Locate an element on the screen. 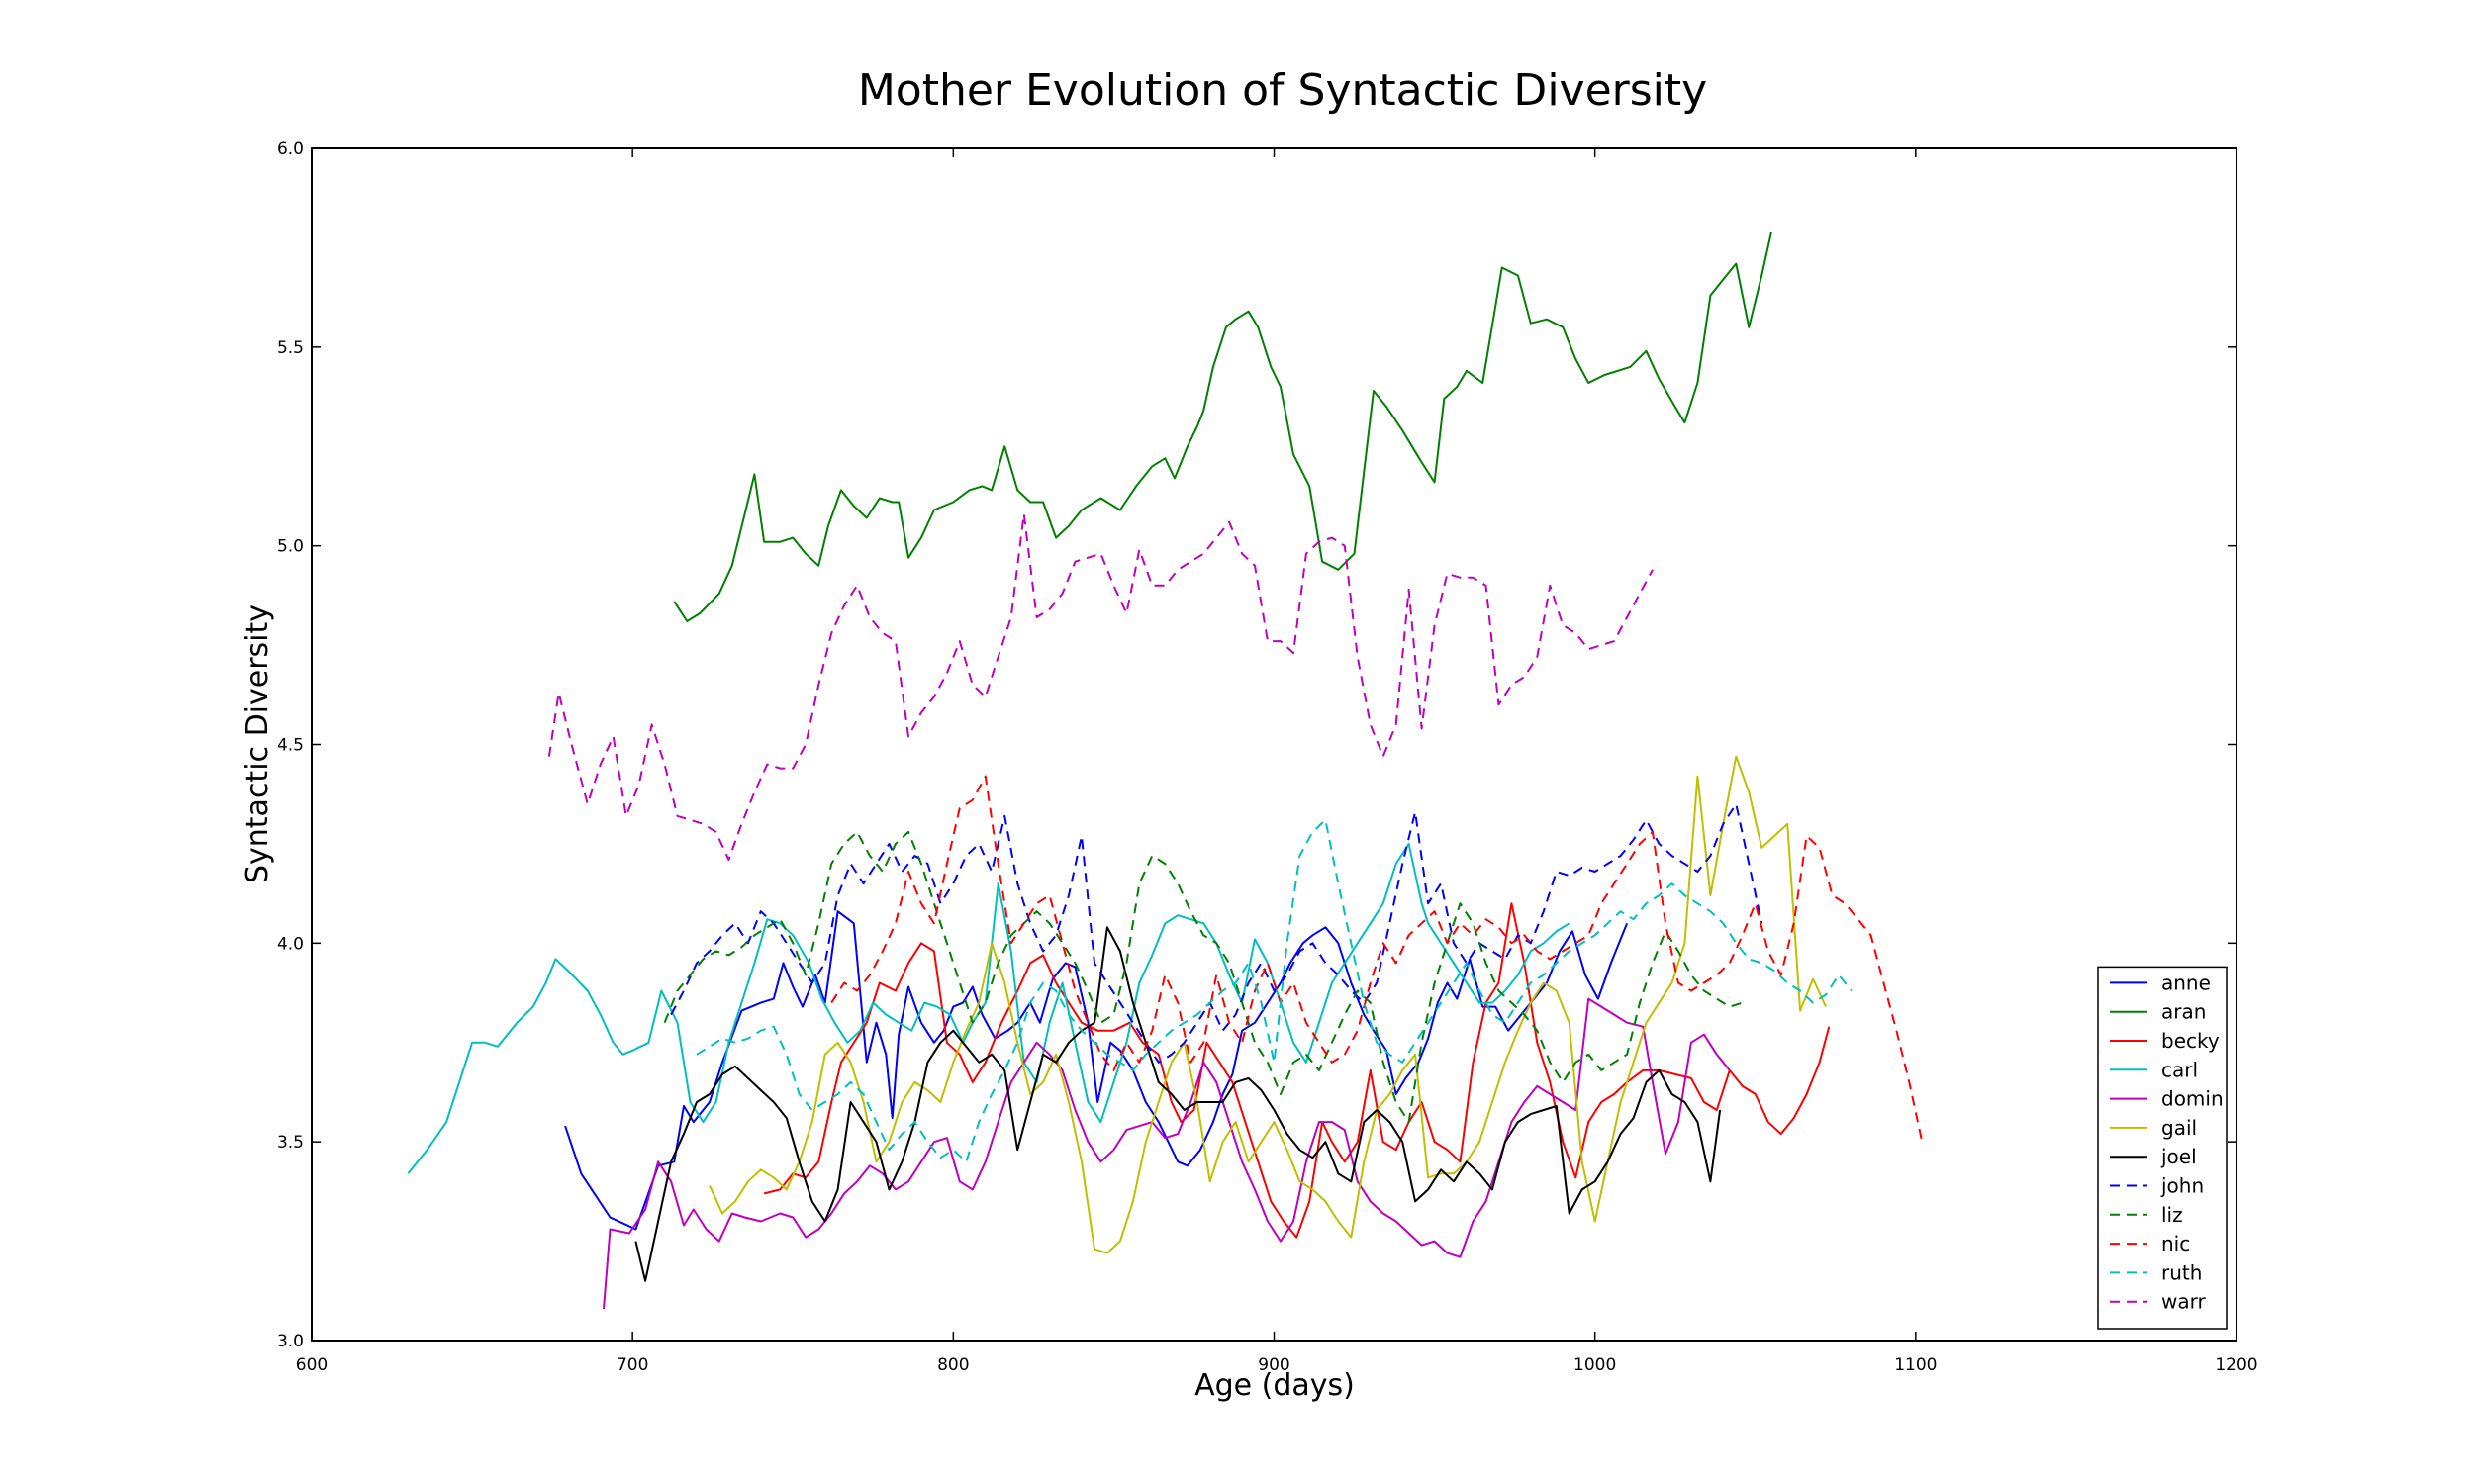  chart-title: Mother Evolution of Syntactic Diversity is located at coordinates (1282, 90).